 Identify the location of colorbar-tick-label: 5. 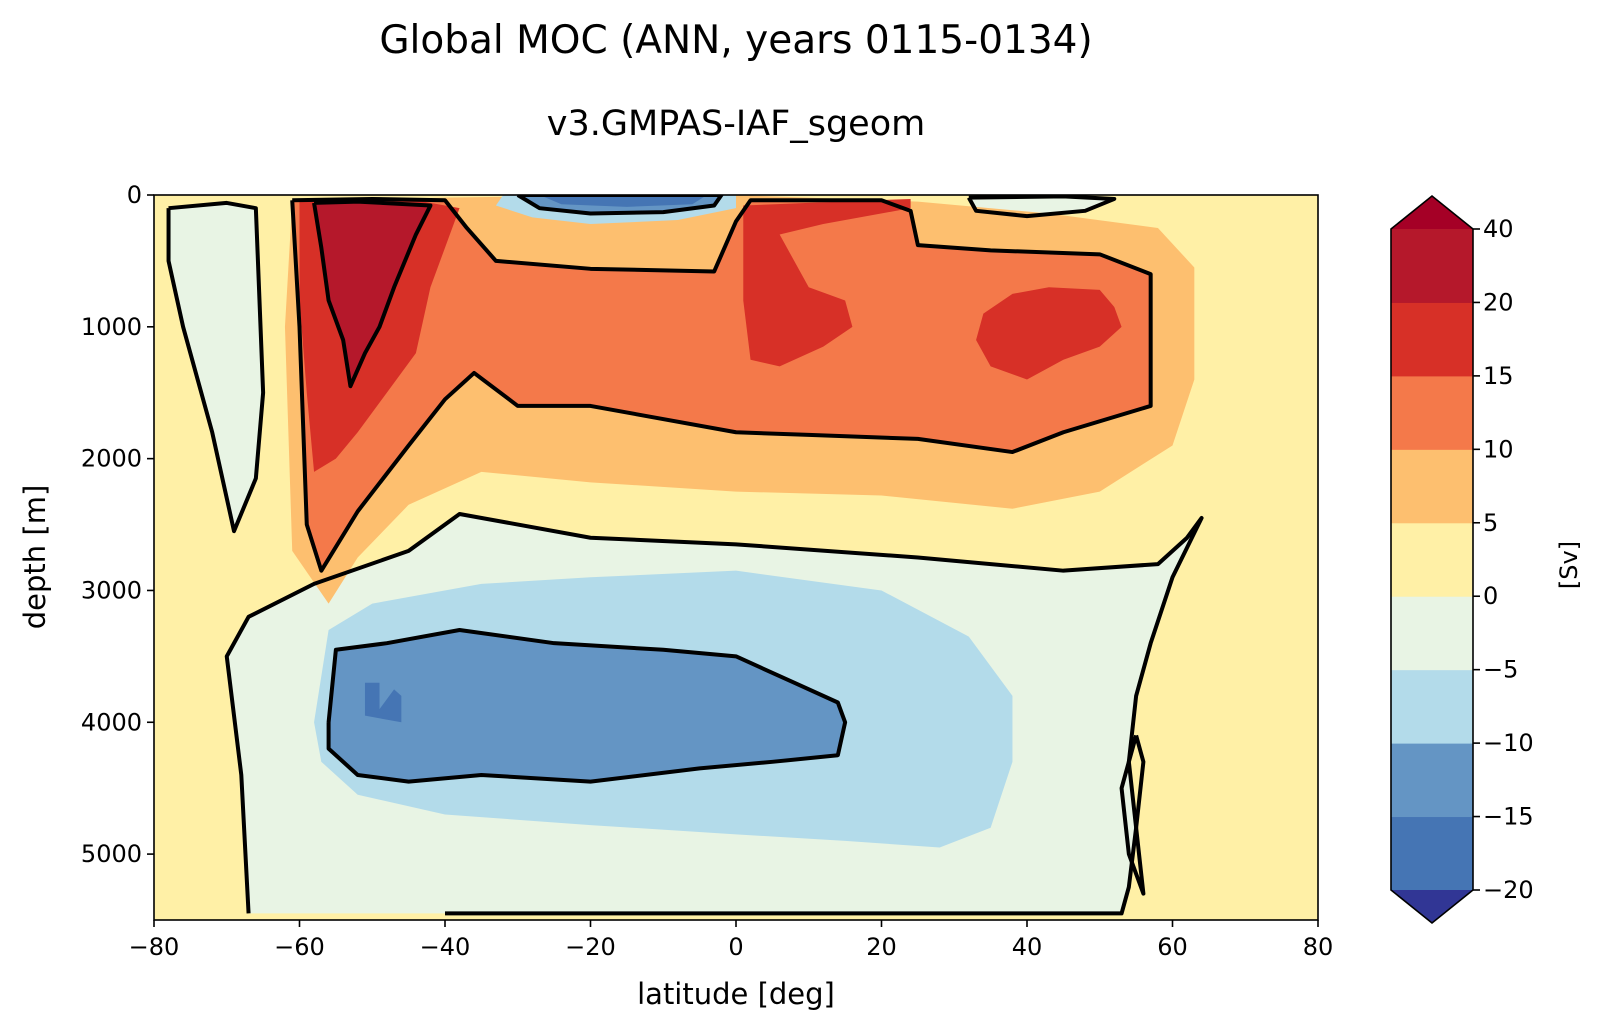
(1490, 523).